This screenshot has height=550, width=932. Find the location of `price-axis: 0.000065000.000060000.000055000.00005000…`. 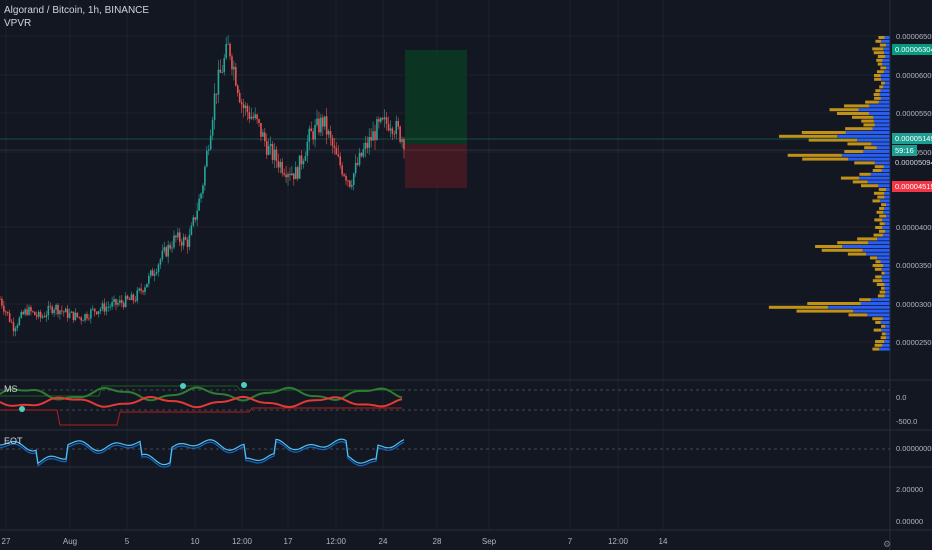

price-axis: 0.000065000.000060000.000055000.00005000… is located at coordinates (914, 279).